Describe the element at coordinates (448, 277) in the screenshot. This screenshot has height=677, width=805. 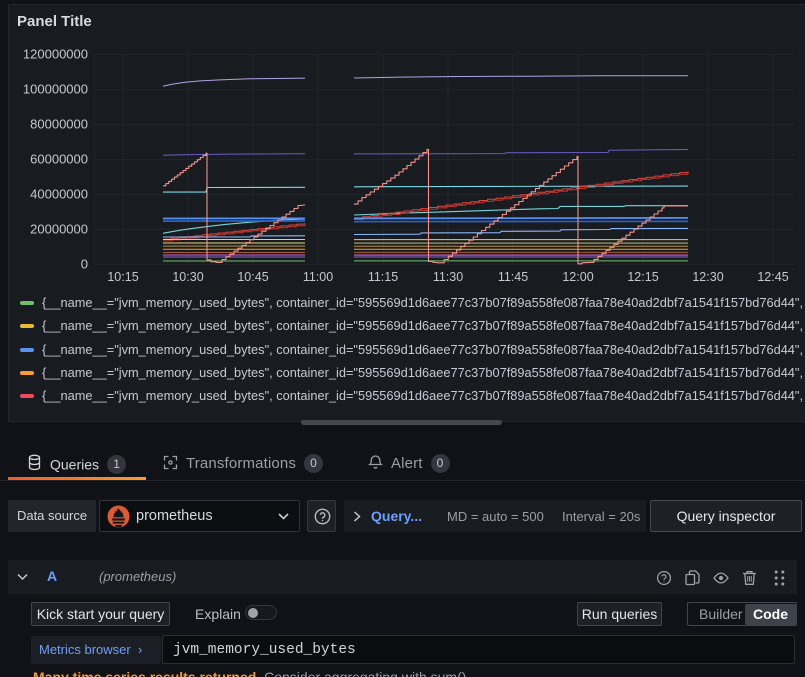
I see `svg-text: 11:30` at that location.